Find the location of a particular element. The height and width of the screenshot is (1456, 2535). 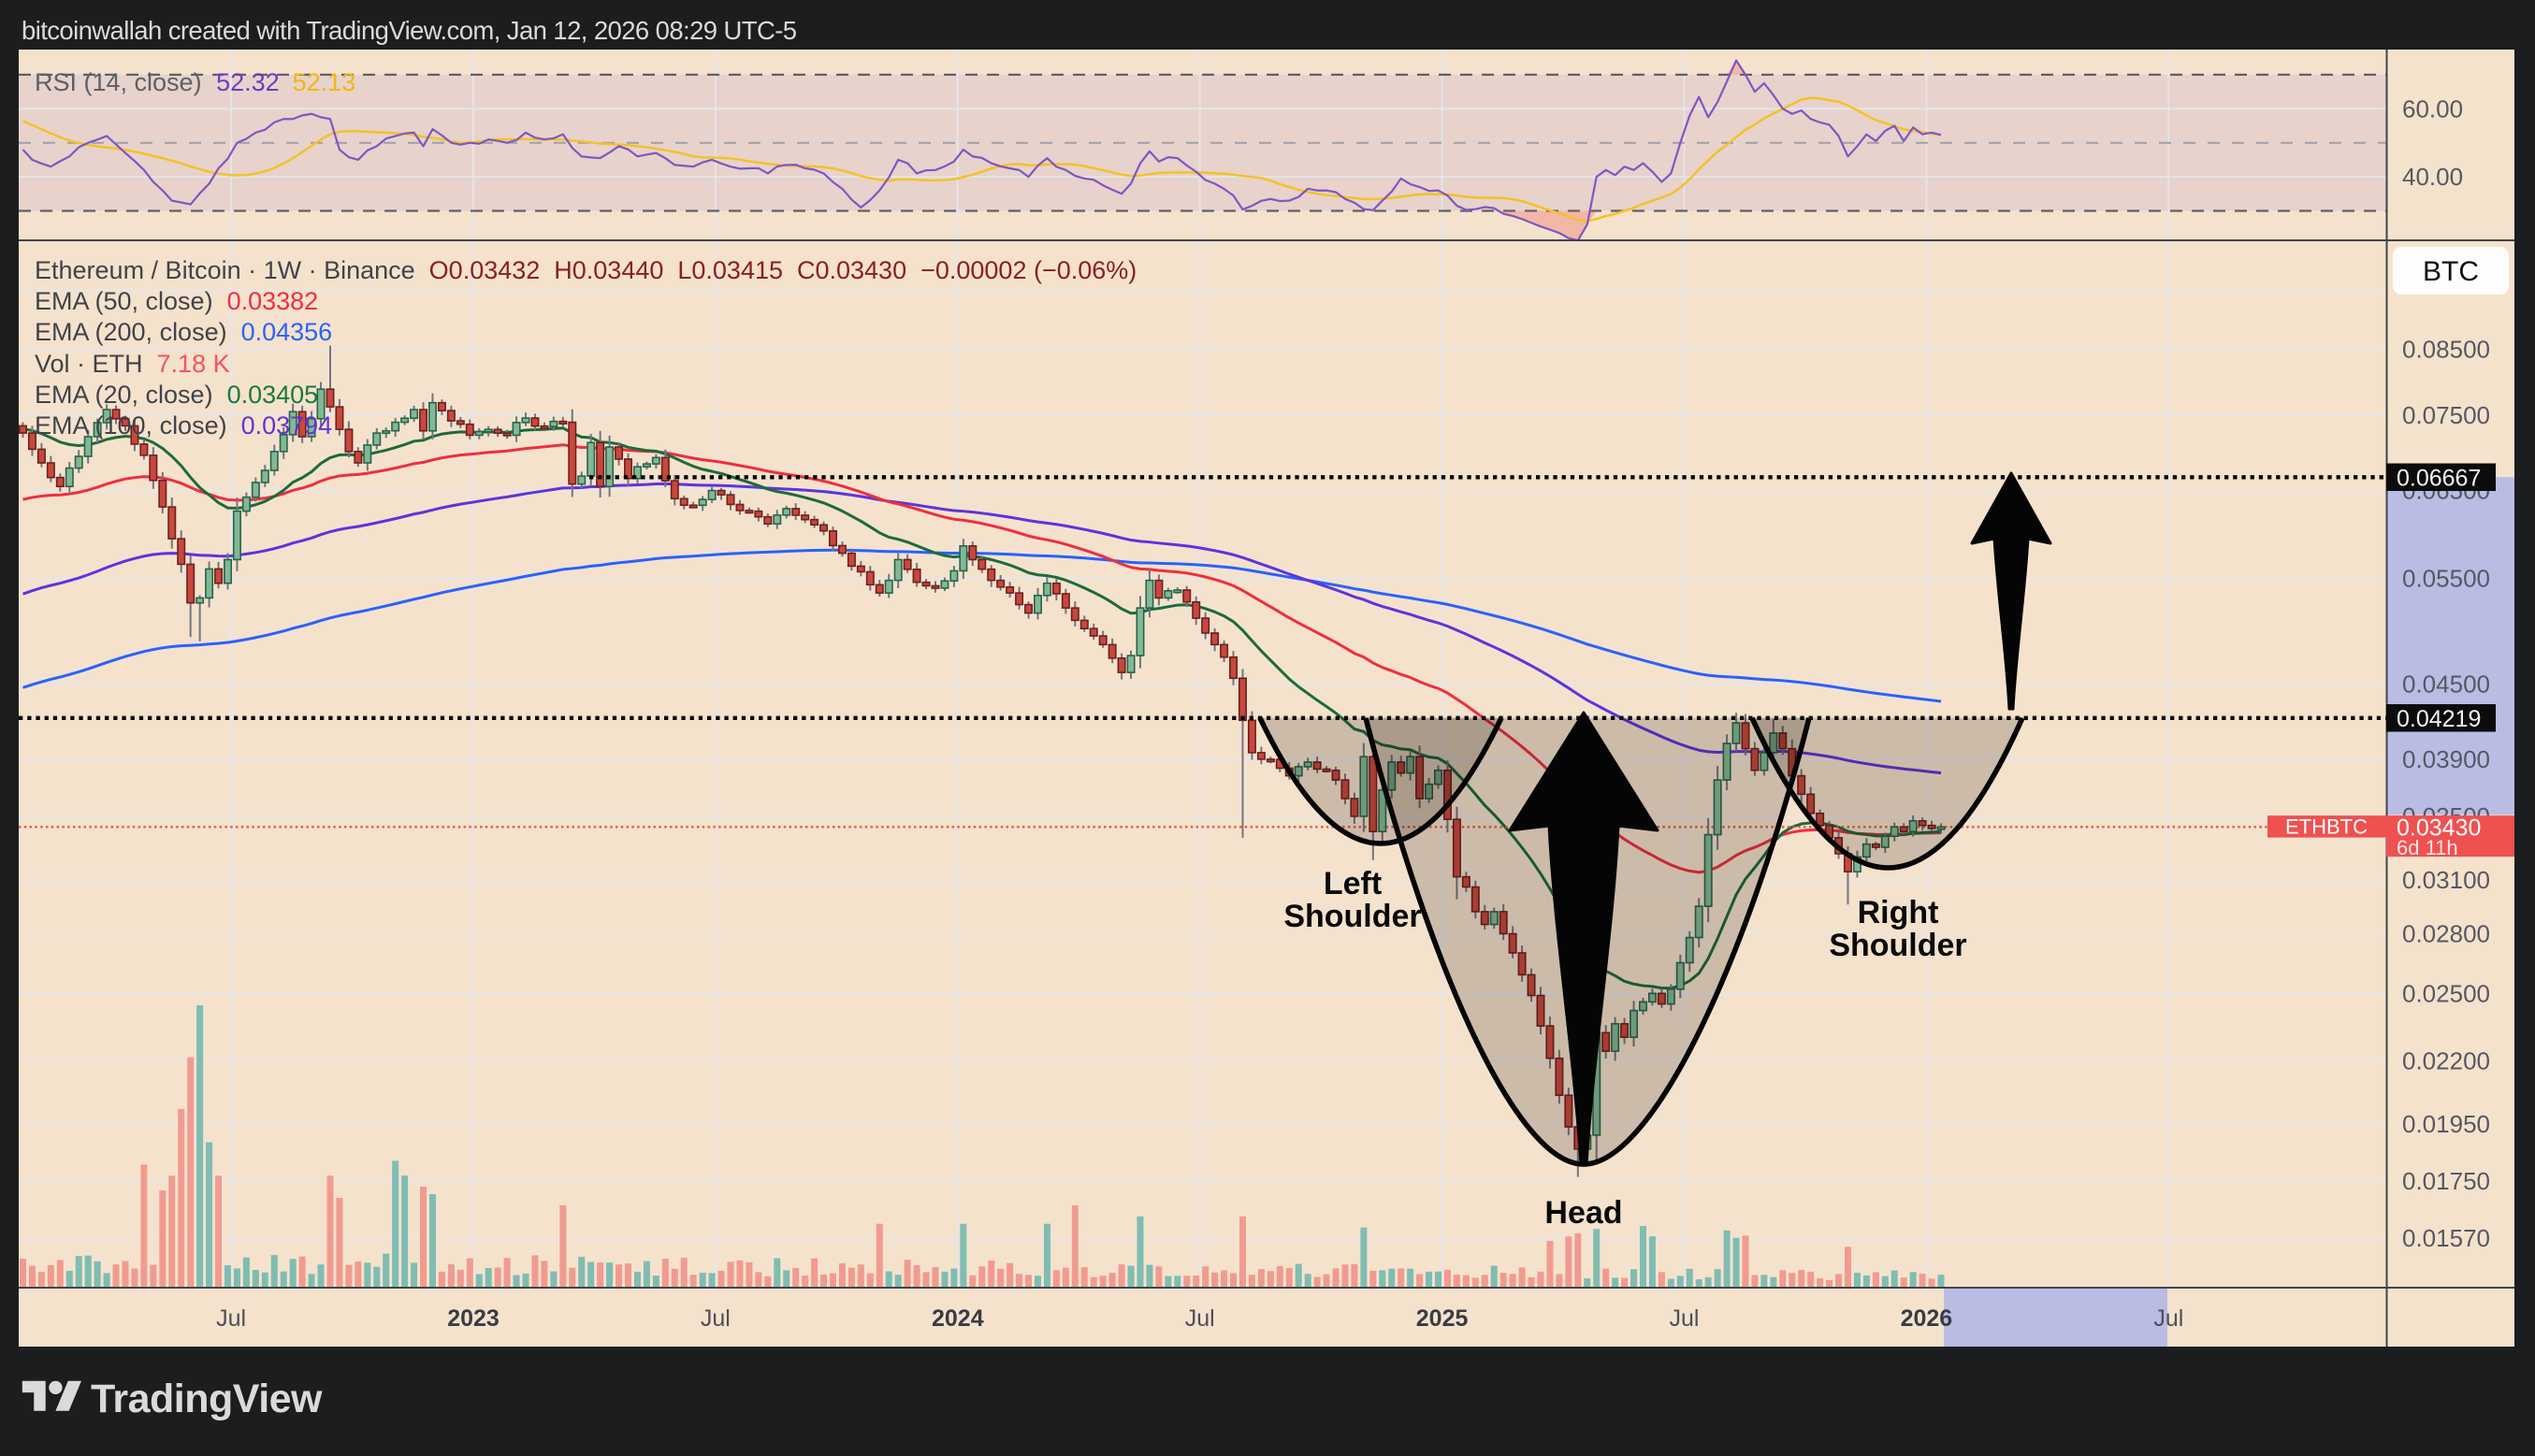

svg-text: Right is located at coordinates (1898, 912).